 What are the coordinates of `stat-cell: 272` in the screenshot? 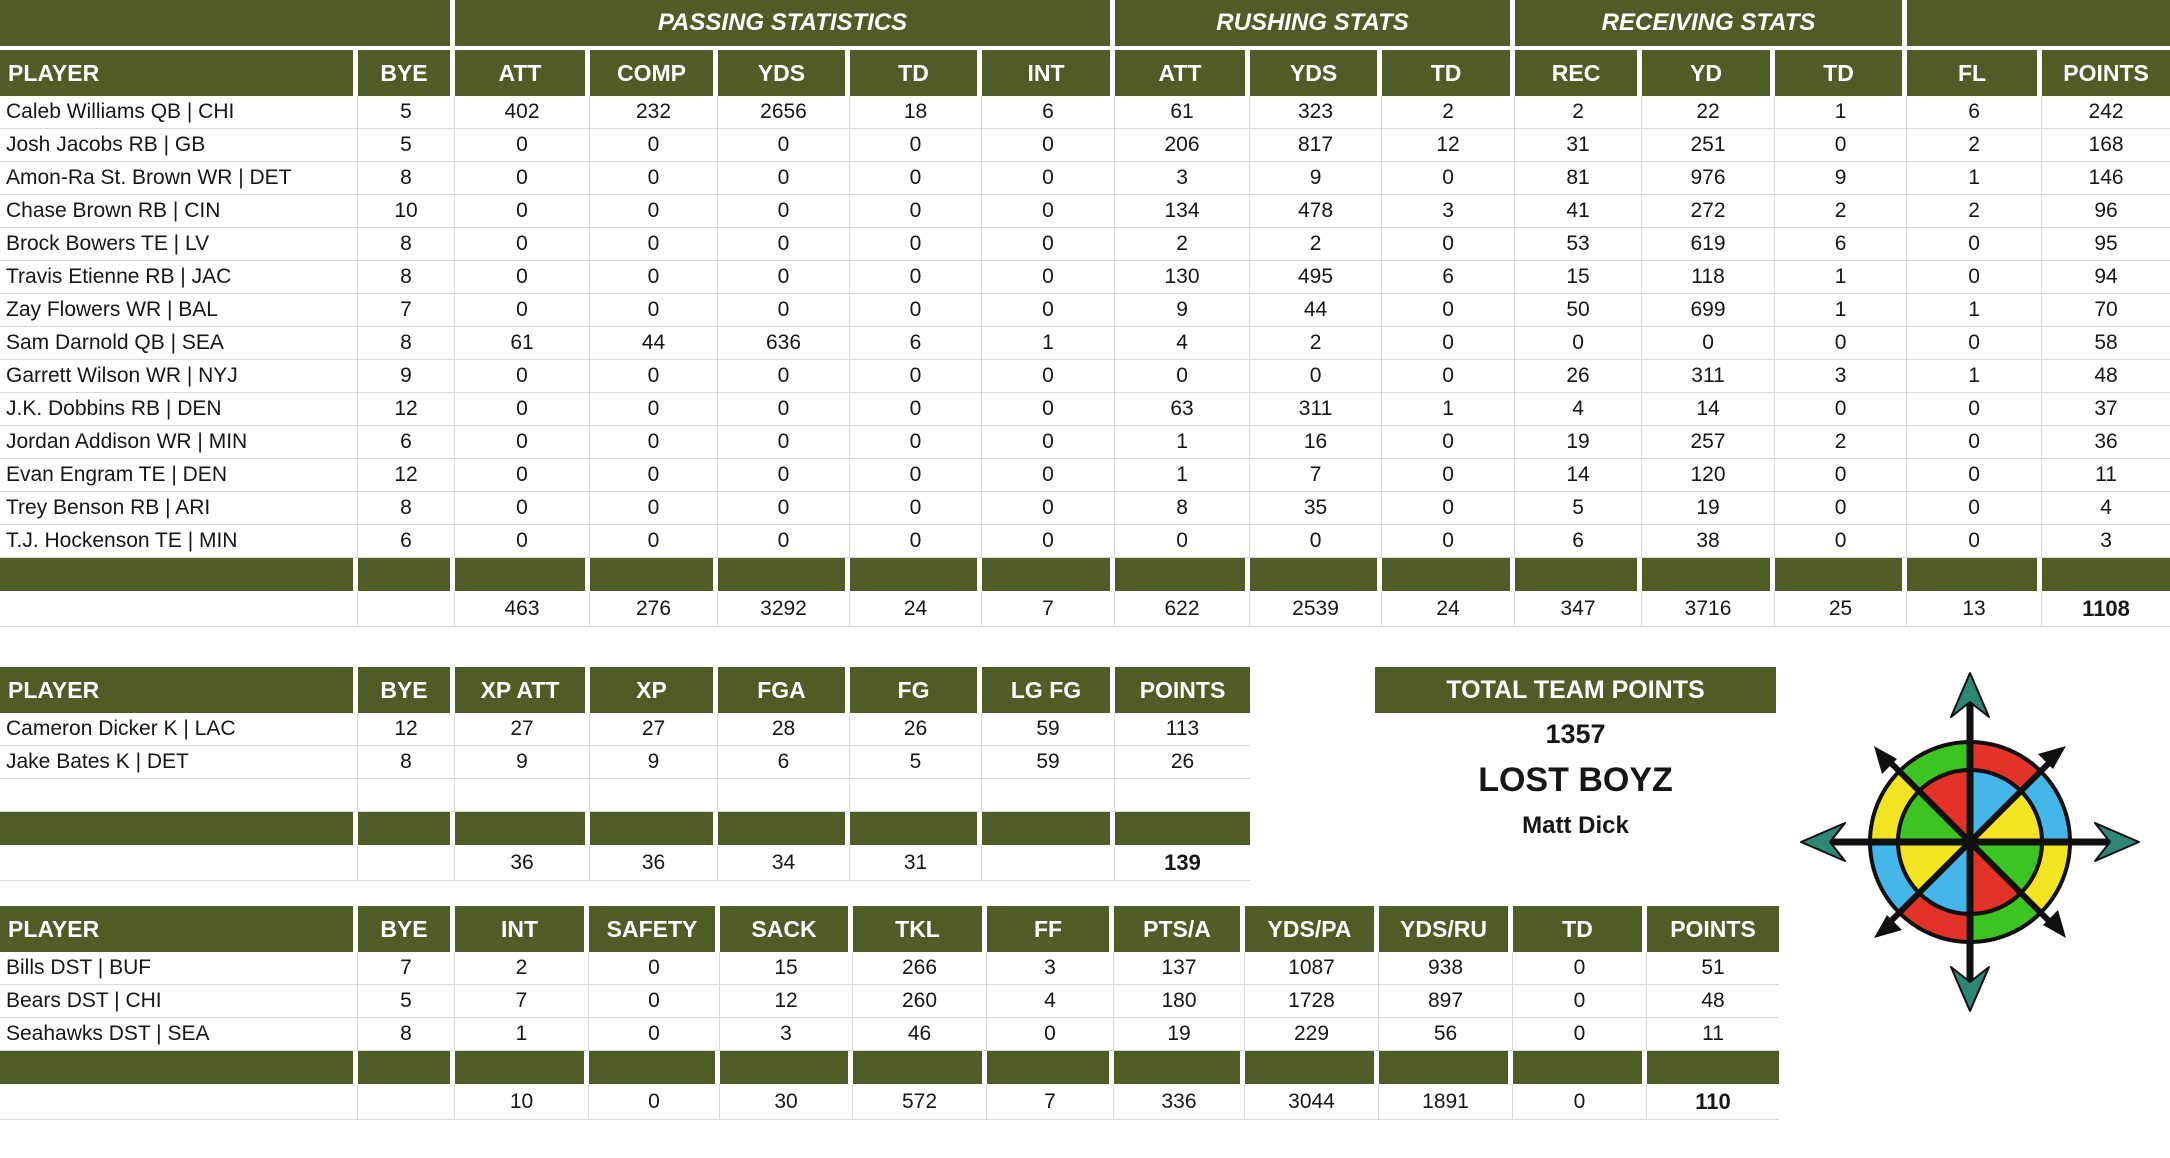 It's located at (1709, 211).